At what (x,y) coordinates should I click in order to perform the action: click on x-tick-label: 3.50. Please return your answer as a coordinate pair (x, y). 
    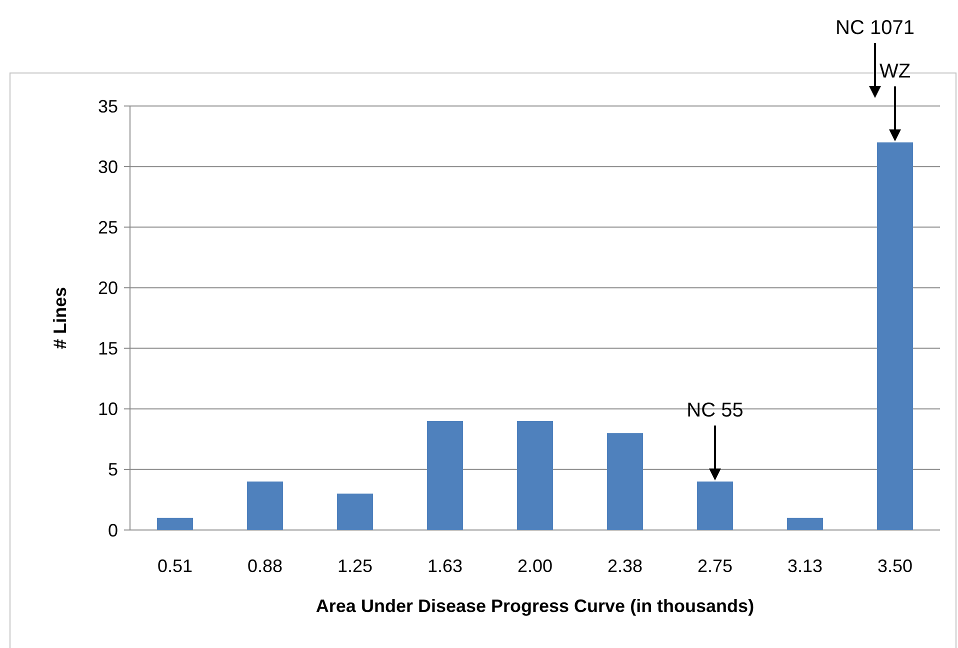
    Looking at the image, I should click on (895, 566).